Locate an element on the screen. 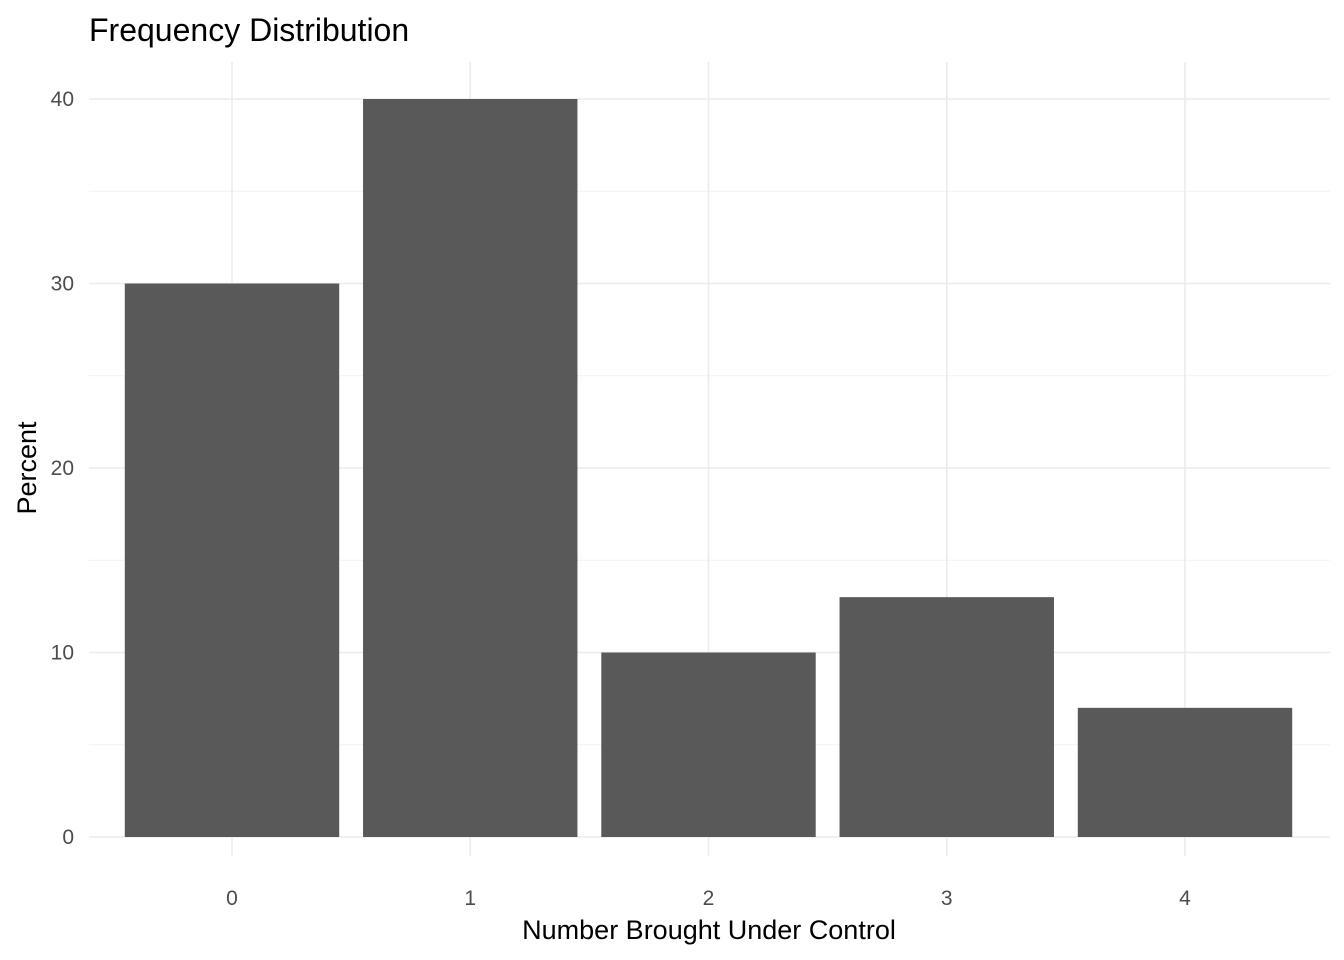  y-tick-label: 10 is located at coordinates (62, 653).